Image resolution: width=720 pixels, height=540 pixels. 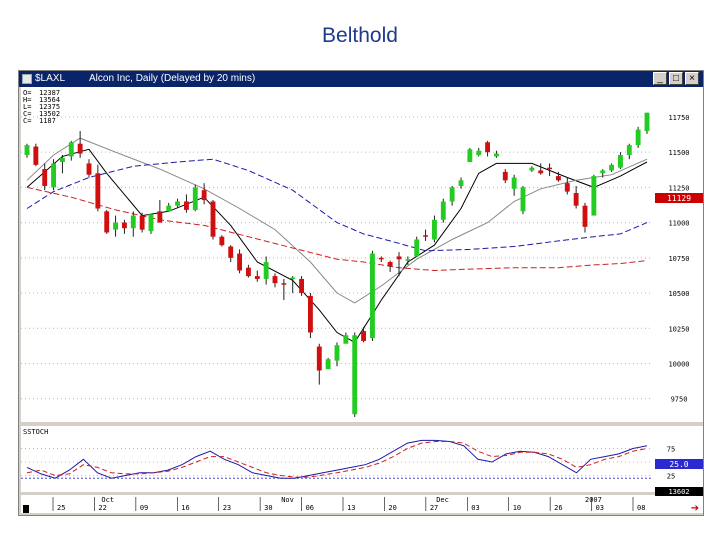 What do you see at coordinates (360, 35) in the screenshot?
I see `slide-title: Belthold` at bounding box center [360, 35].